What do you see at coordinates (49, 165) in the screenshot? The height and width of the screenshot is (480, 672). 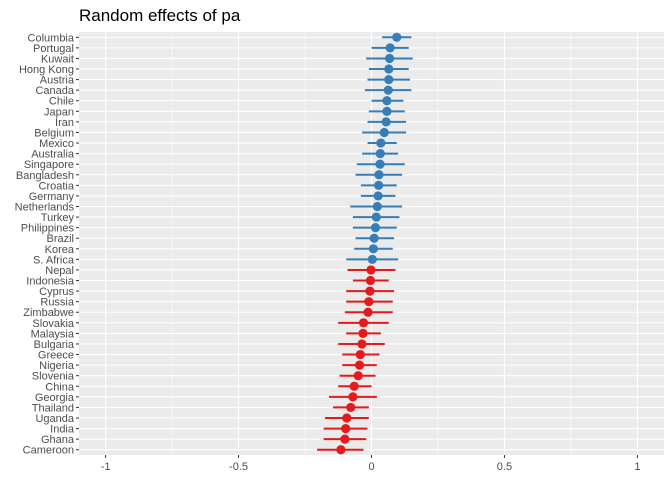 I see `y-tick-label: Singapore` at bounding box center [49, 165].